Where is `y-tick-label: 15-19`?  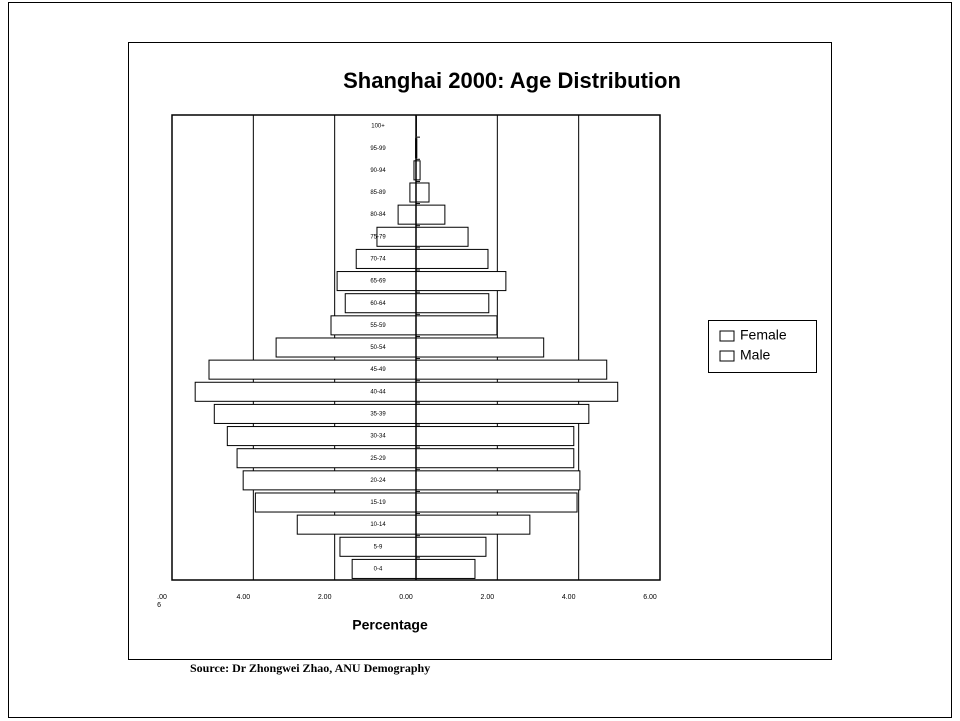
y-tick-label: 15-19 is located at coordinates (378, 503).